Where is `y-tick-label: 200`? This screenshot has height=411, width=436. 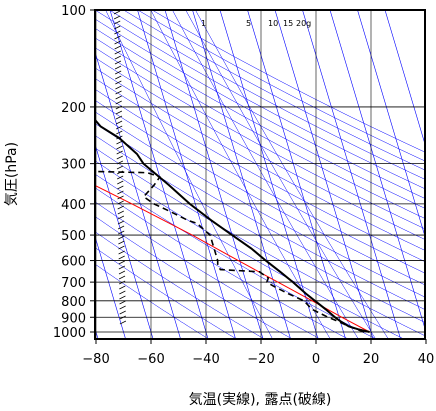 y-tick-label: 200 is located at coordinates (73, 108).